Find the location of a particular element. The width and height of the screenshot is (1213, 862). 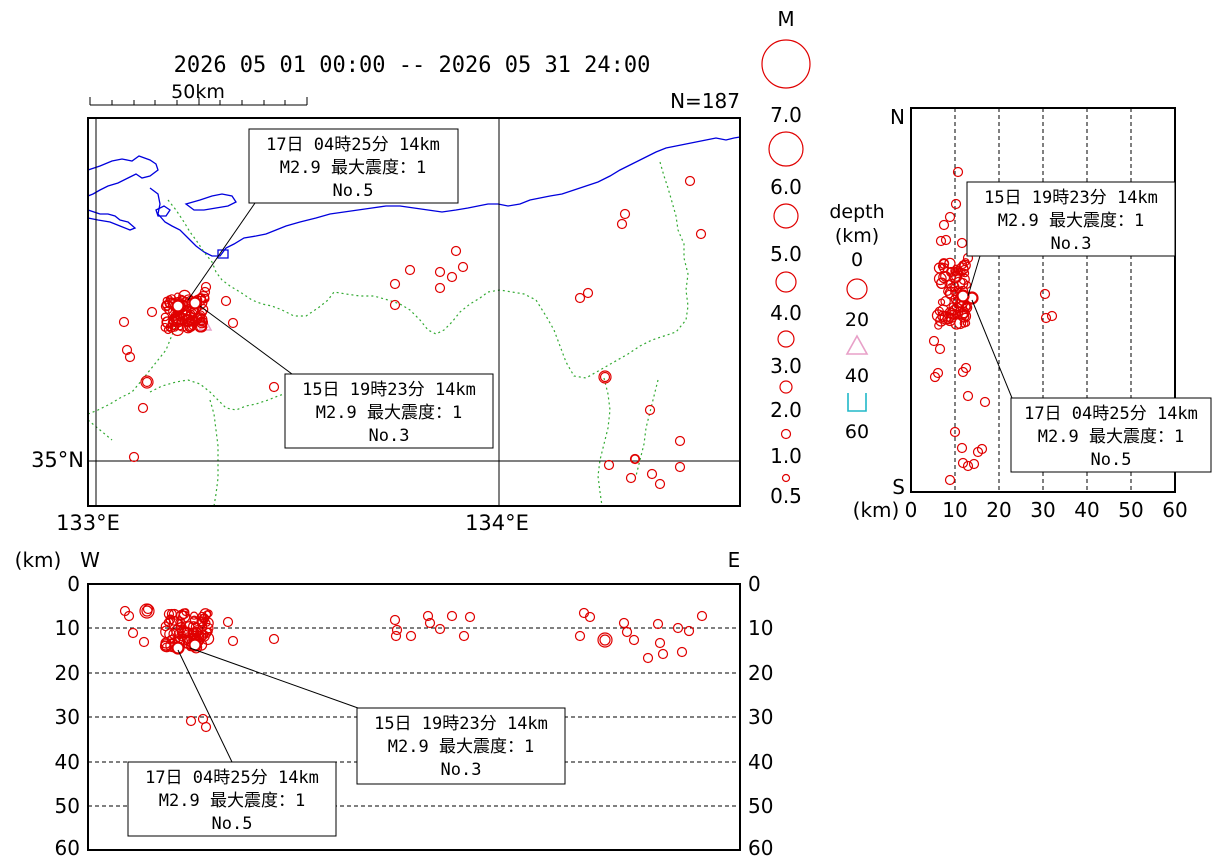

ew-callout-no5-line3: No.5 is located at coordinates (232, 824).